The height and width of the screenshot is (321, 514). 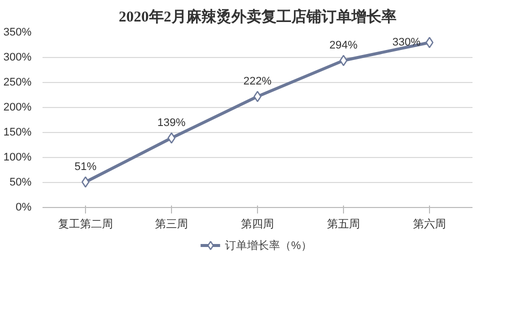 What do you see at coordinates (17, 108) in the screenshot?
I see `y-tick-label: 200%` at bounding box center [17, 108].